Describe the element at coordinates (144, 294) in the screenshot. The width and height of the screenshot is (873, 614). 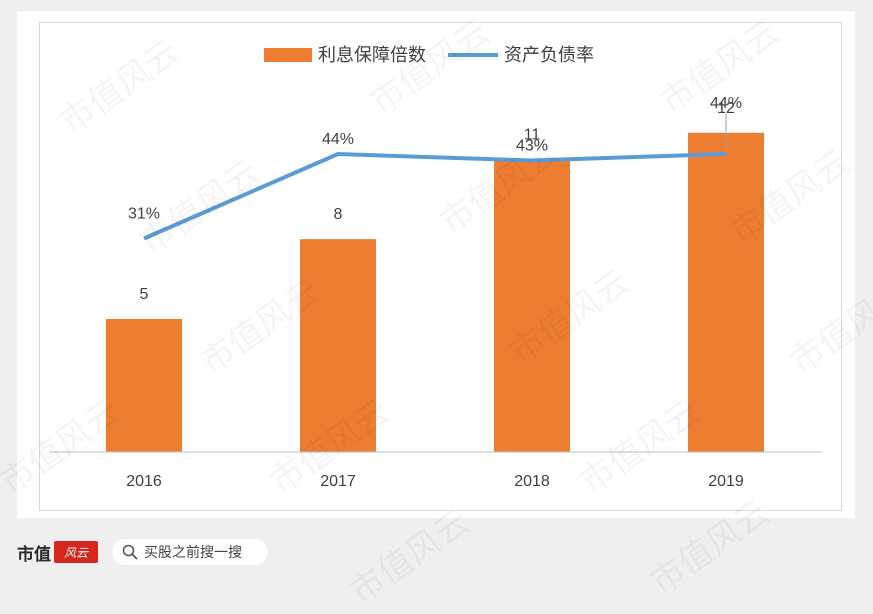
I see `bar-data-label: 5` at that location.